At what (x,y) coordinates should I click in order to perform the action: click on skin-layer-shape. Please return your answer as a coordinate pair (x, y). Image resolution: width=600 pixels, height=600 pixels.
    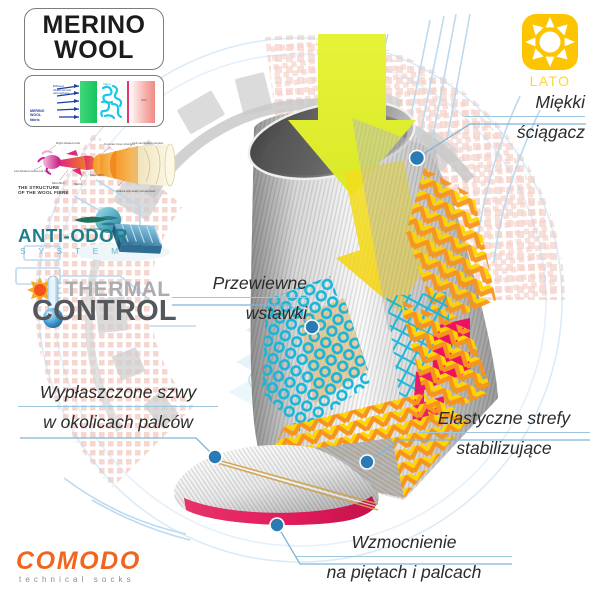
    Looking at the image, I should click on (142, 102).